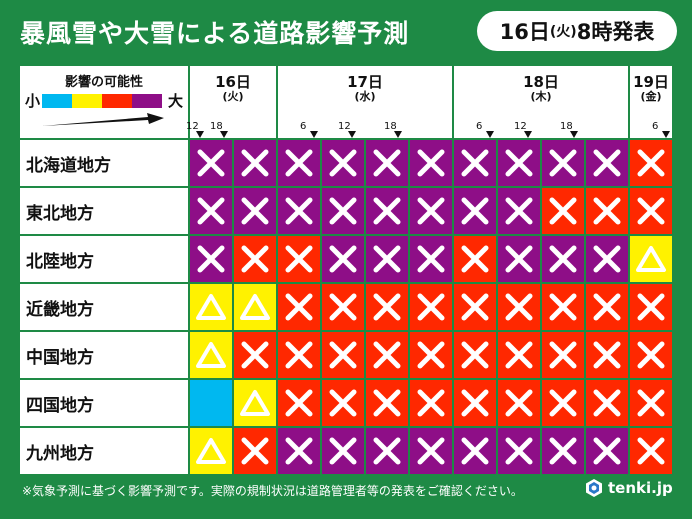 This screenshot has width=692, height=519. Describe the element at coordinates (651, 96) in the screenshot. I see `day-weekday: (金)` at that location.